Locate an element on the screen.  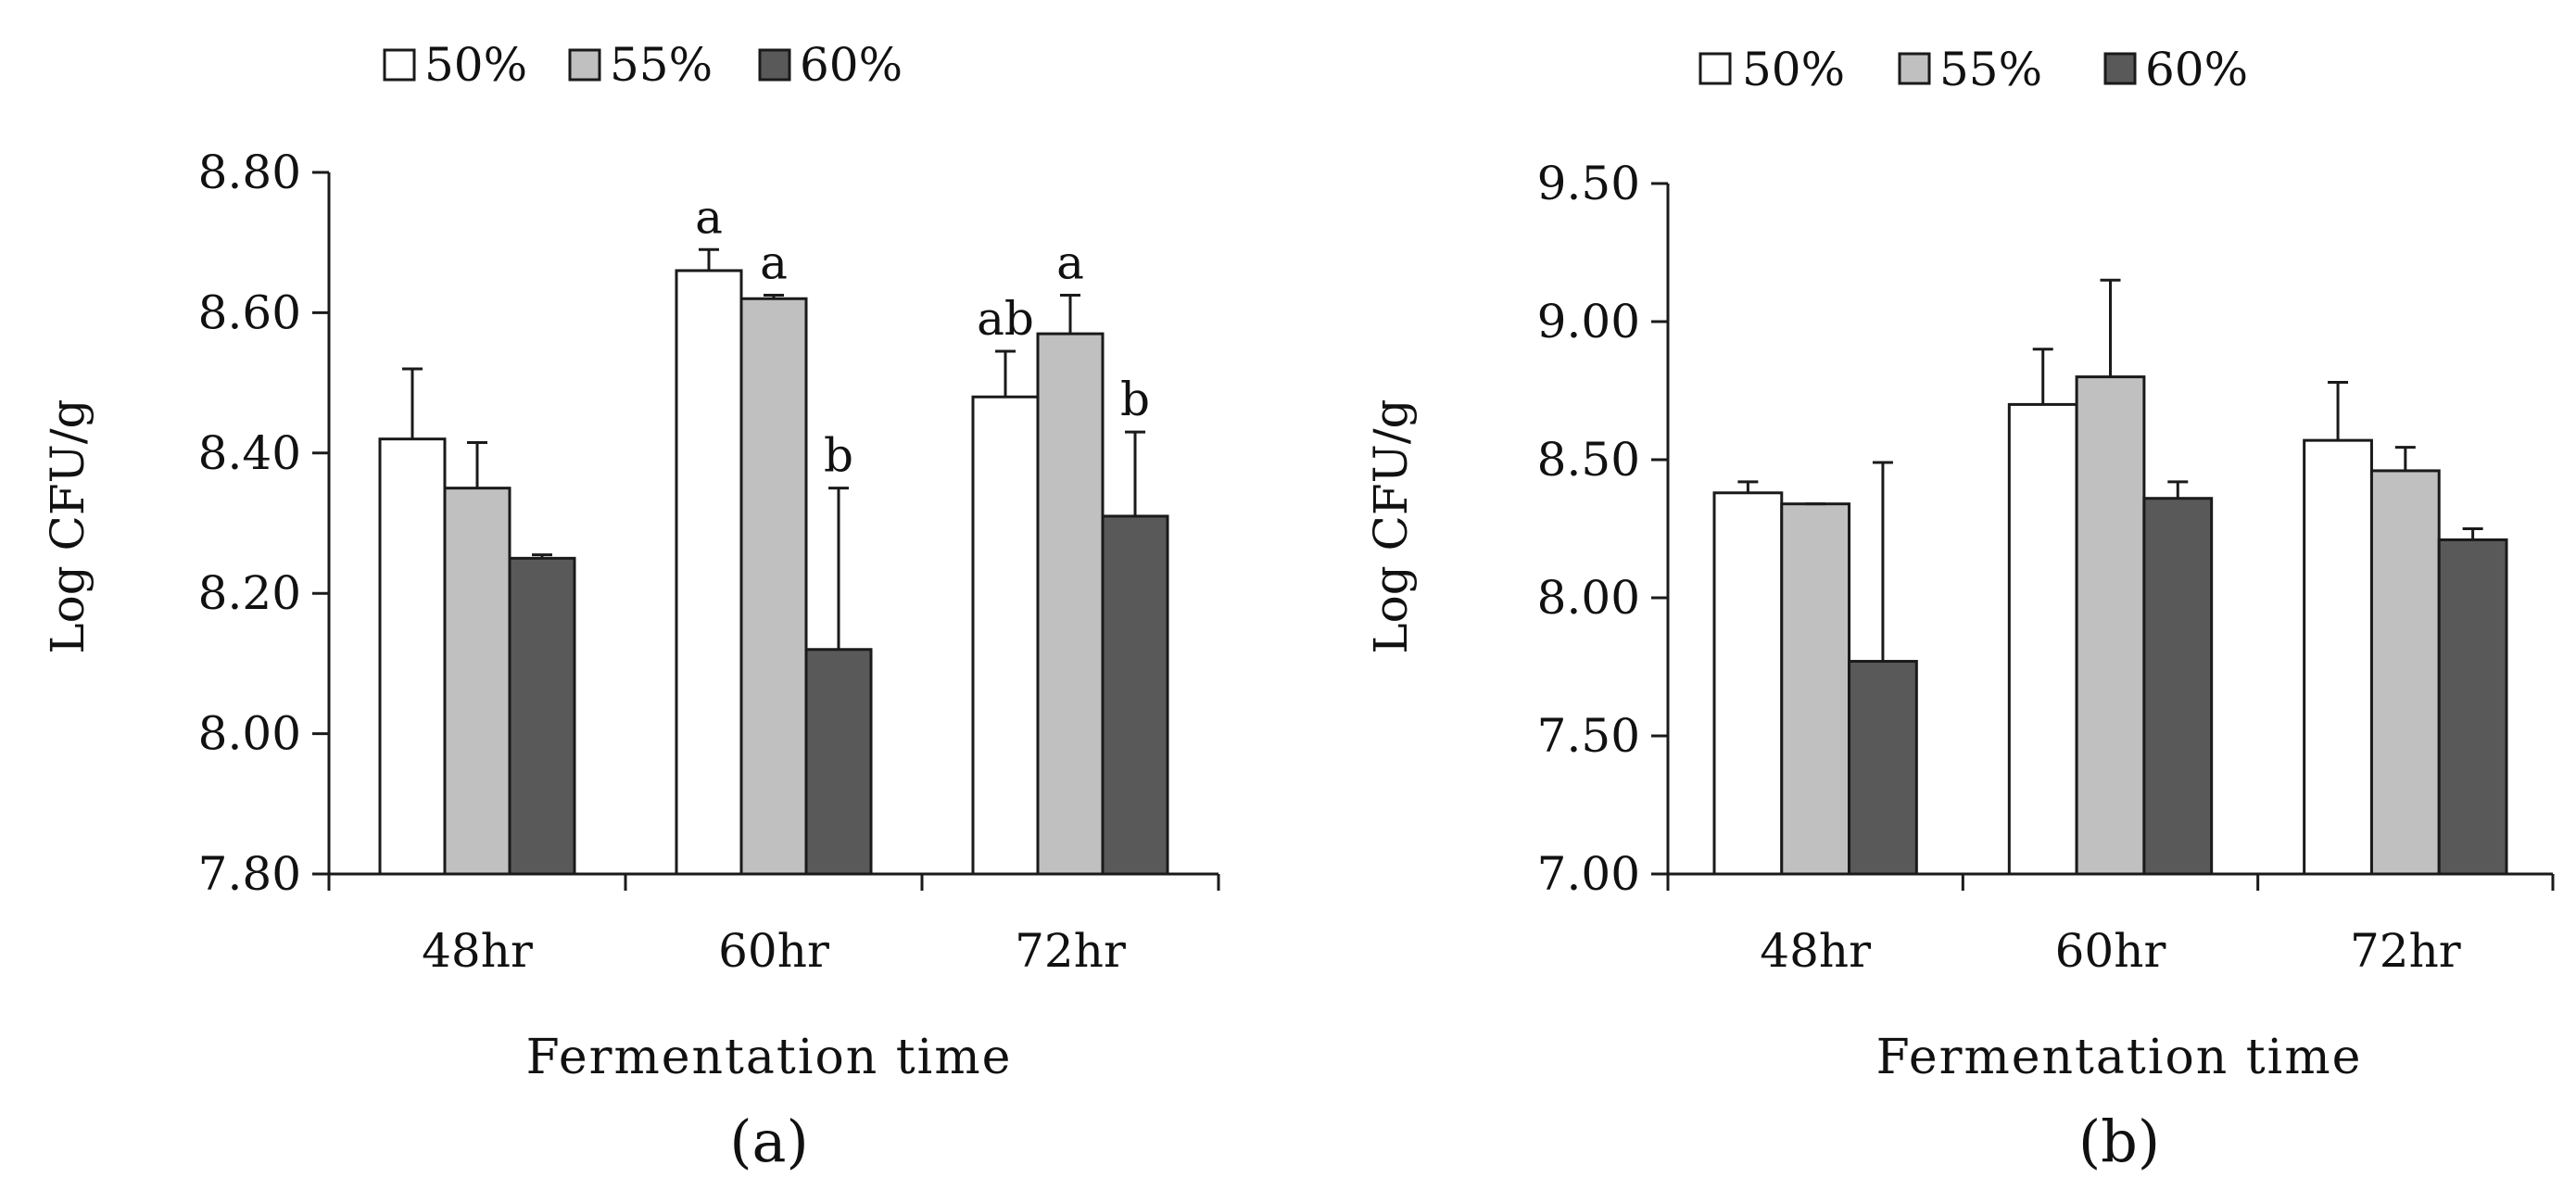
panel-label: (a) is located at coordinates (769, 1141).